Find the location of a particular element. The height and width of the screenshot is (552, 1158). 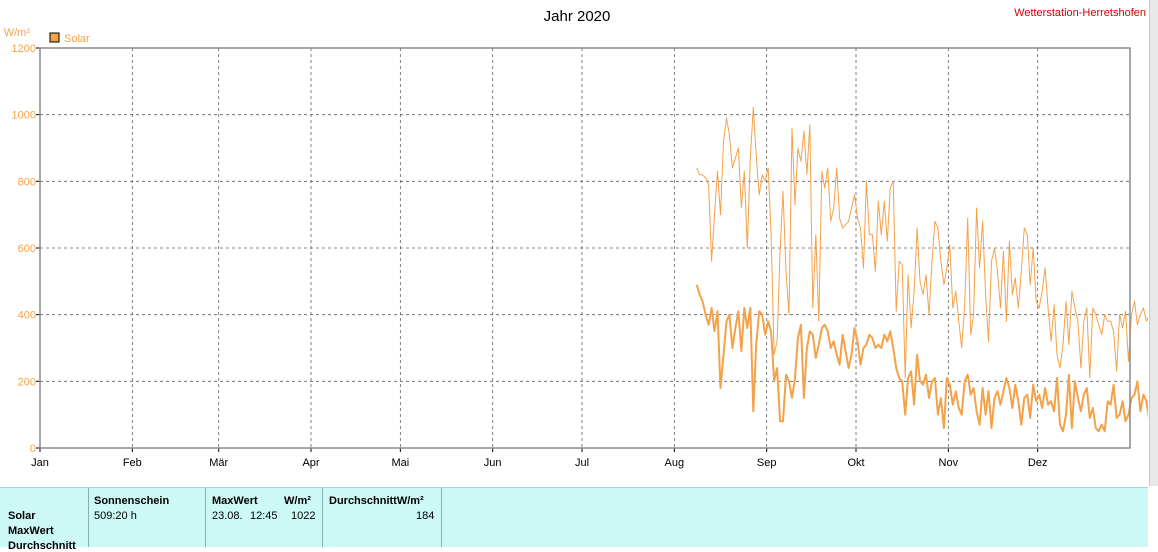

maxwert-header: MaxWert is located at coordinates (235, 501).